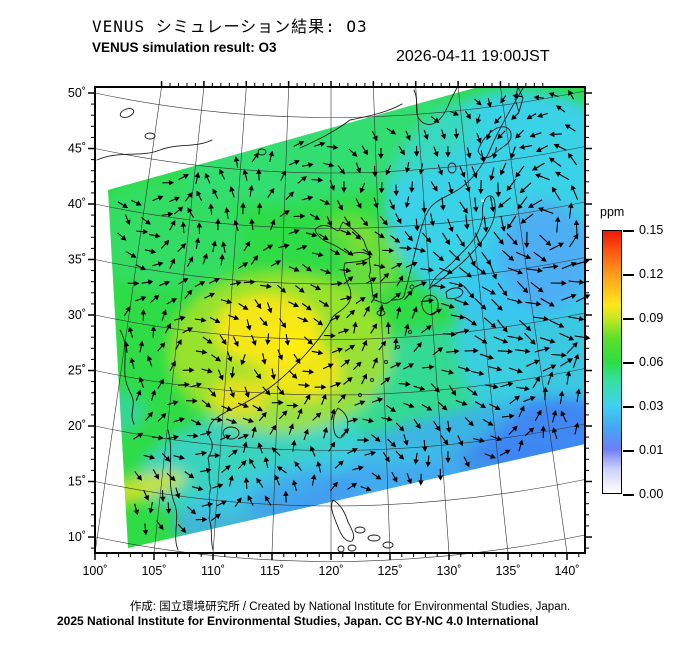 The height and width of the screenshot is (649, 700). I want to click on island-shikoku, so click(454, 293).